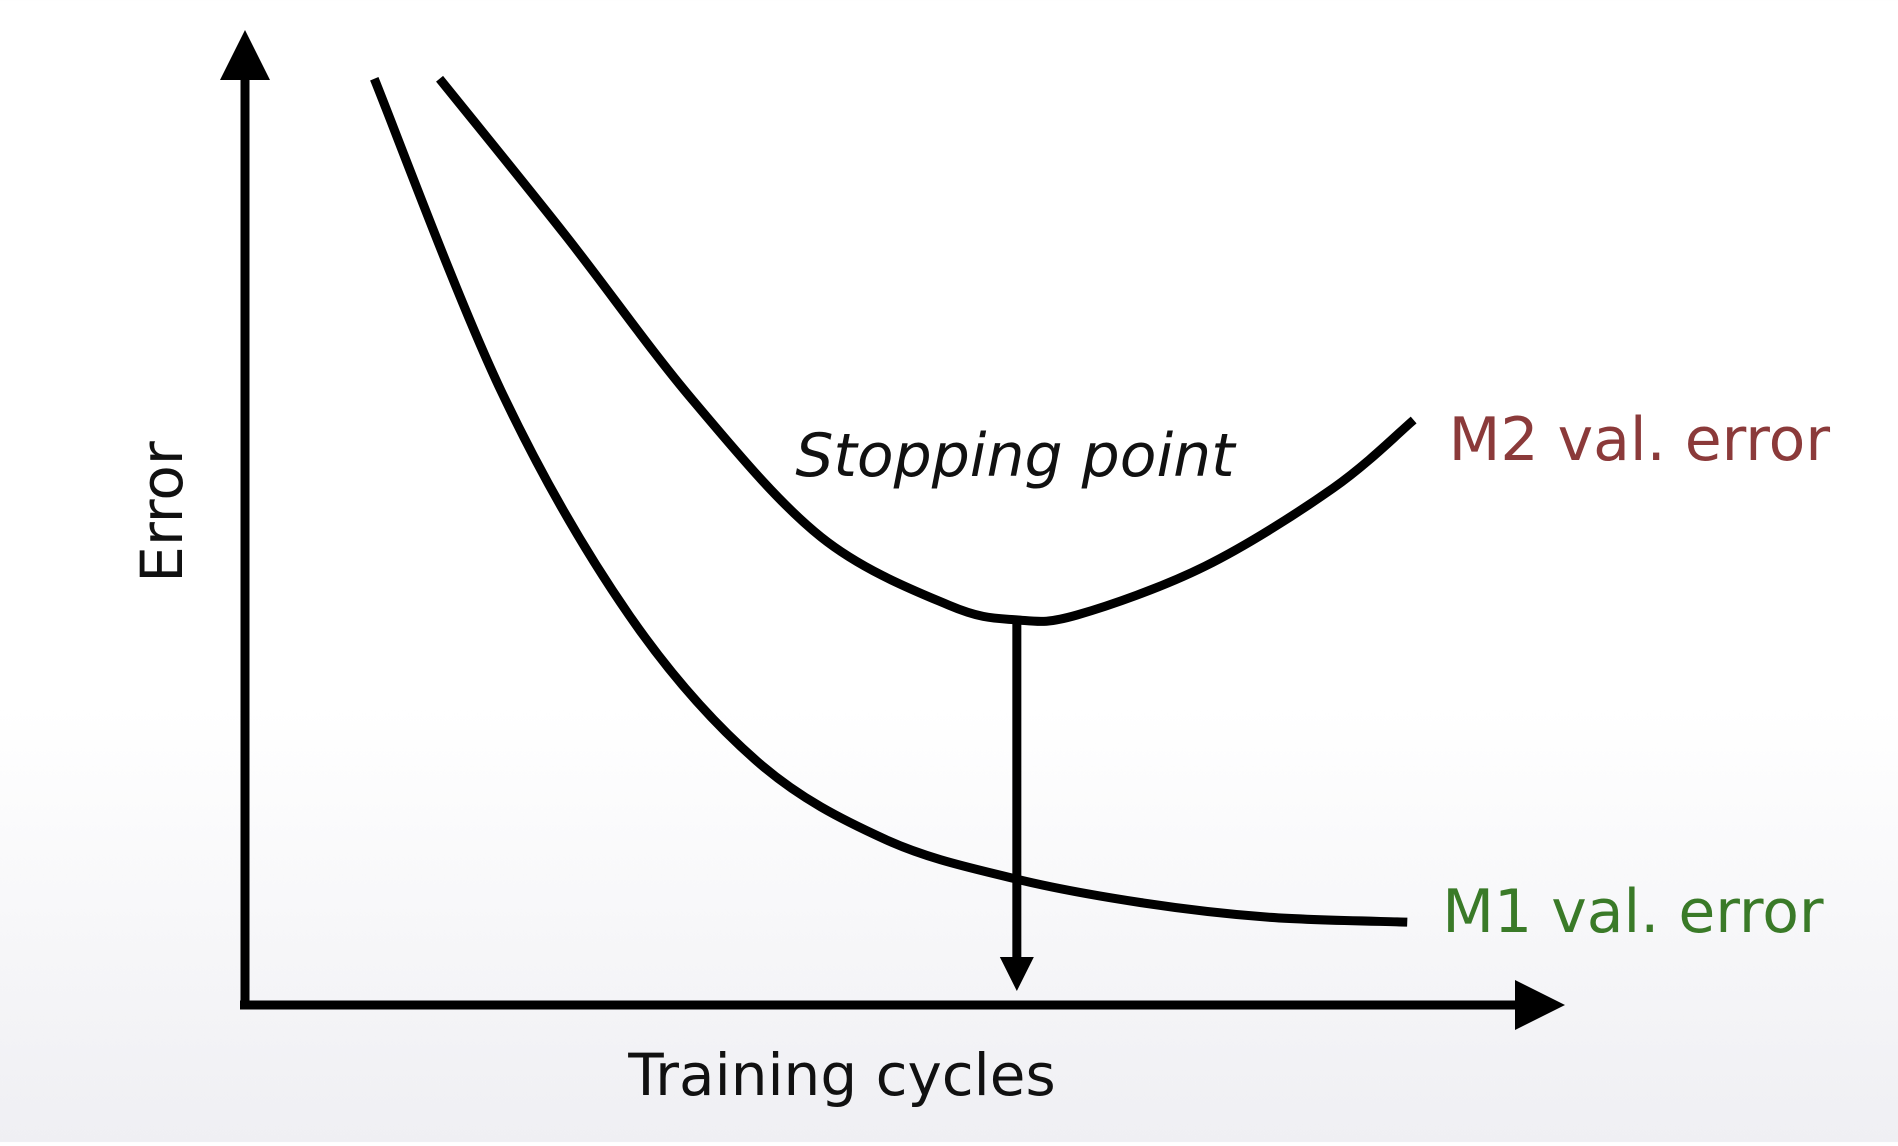 The height and width of the screenshot is (1146, 1898). I want to click on x-axis-arrowhead, so click(1540, 1005).